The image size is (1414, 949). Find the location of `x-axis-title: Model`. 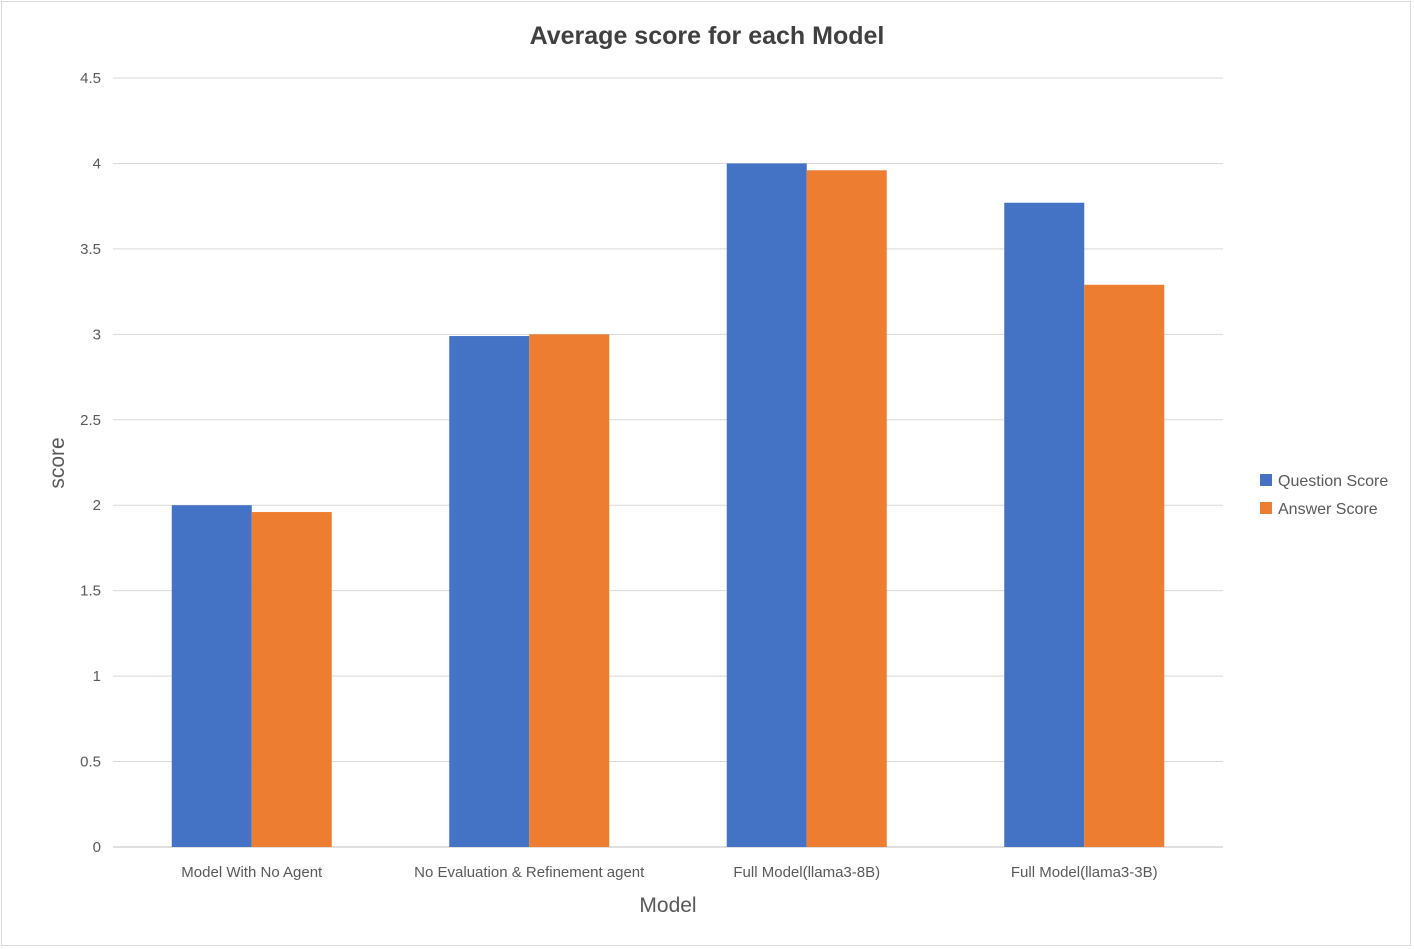

x-axis-title: Model is located at coordinates (667, 905).